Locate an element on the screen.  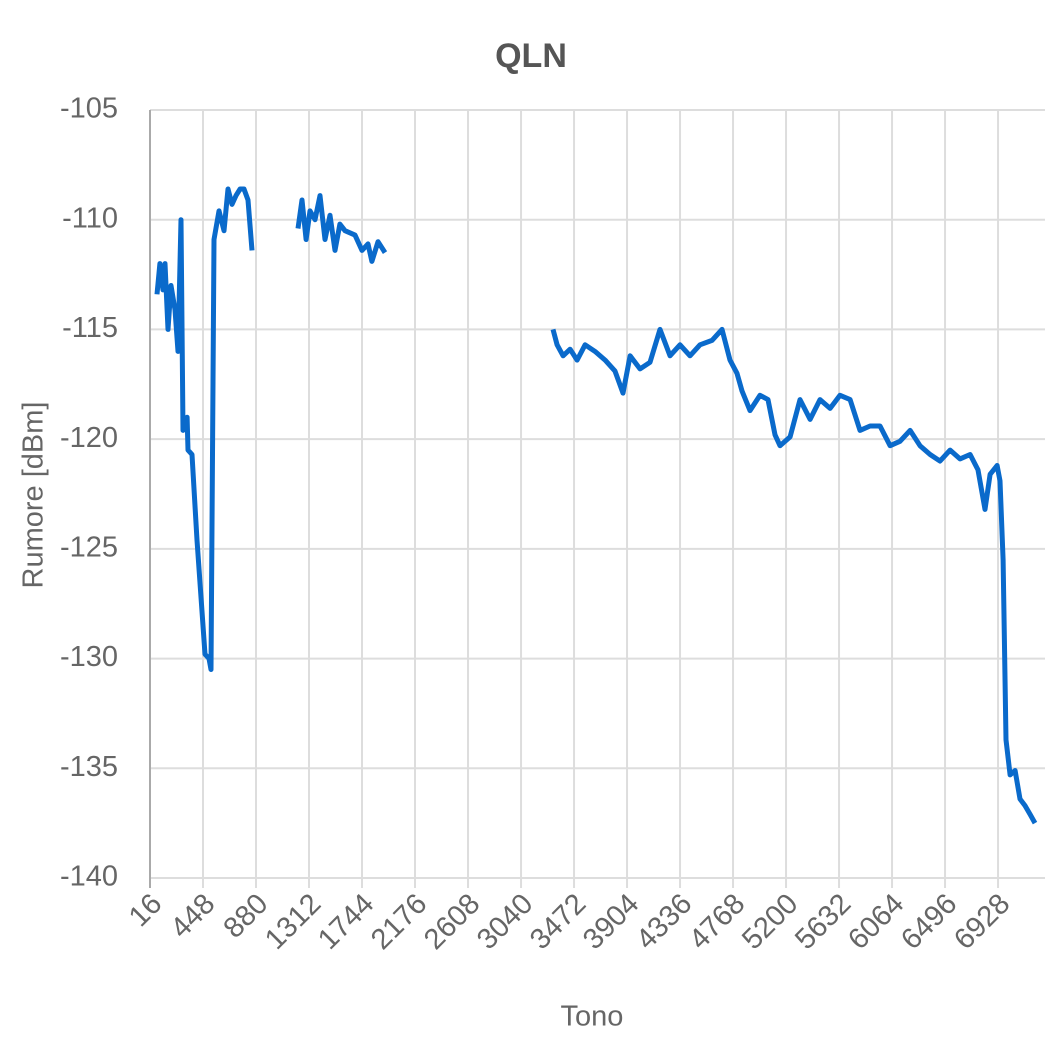
x-tick-label: 16 is located at coordinates (145, 910).